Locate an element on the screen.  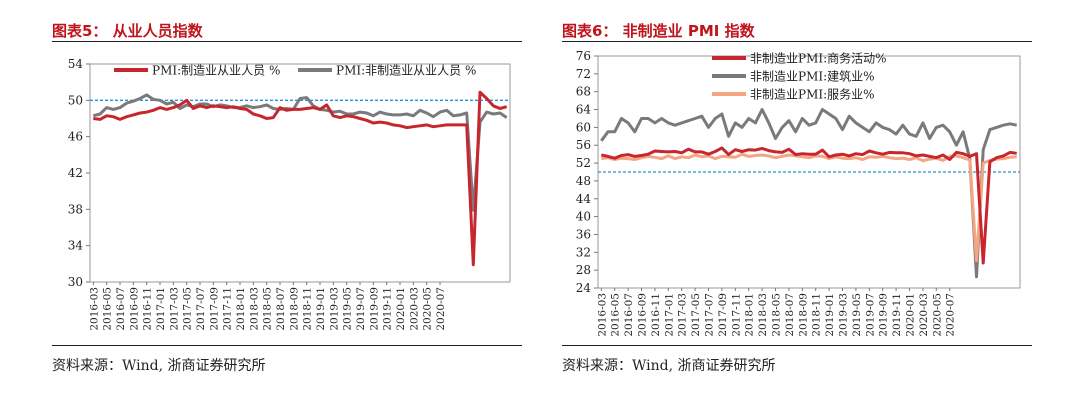
y-tick-label: 36 is located at coordinates (583, 234).